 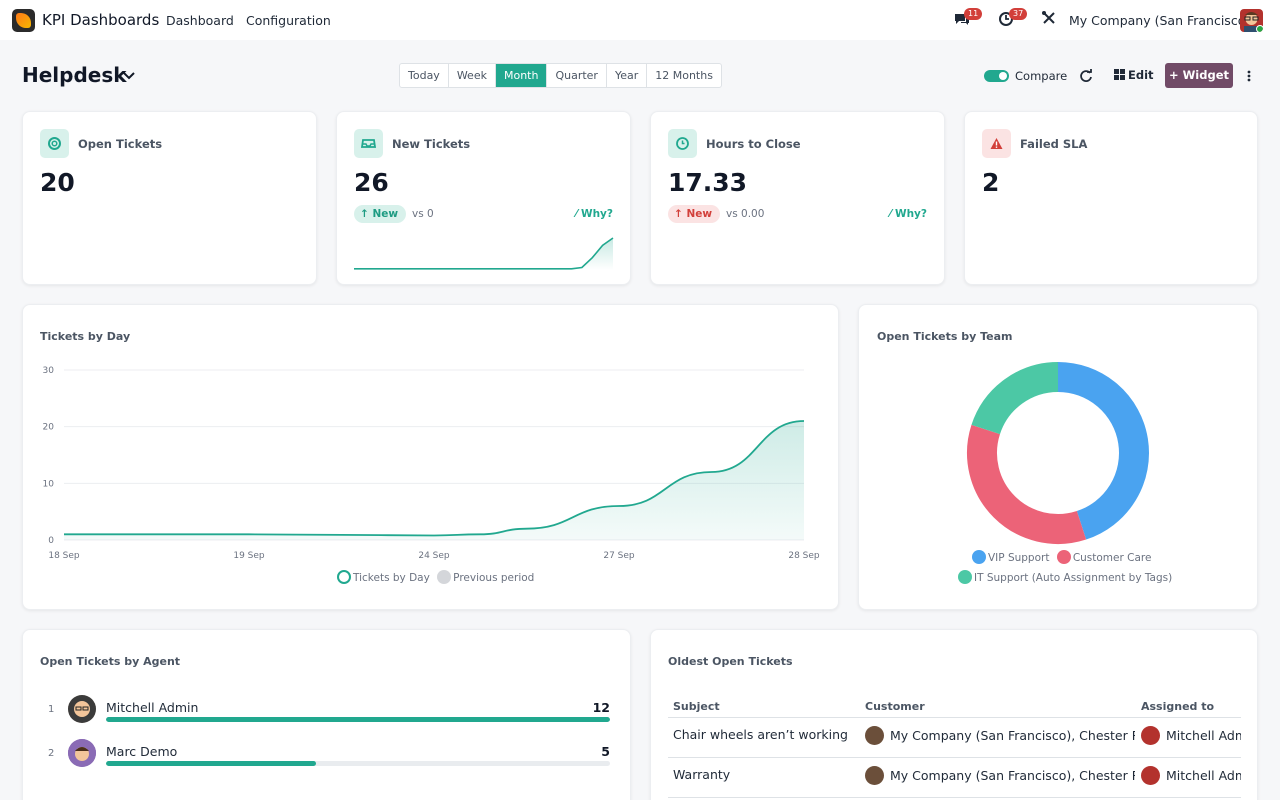 I want to click on menu-configuration: Configuration, so click(x=288, y=20).